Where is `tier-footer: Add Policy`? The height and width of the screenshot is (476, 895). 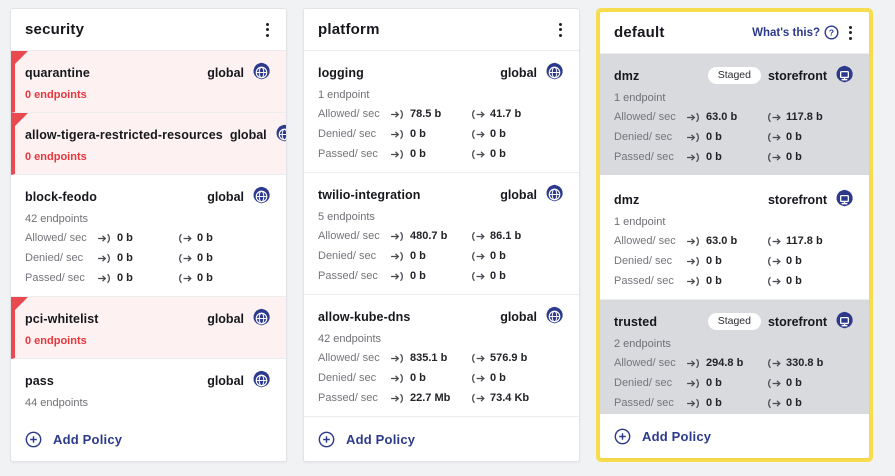
tier-footer: Add Policy is located at coordinates (441, 439).